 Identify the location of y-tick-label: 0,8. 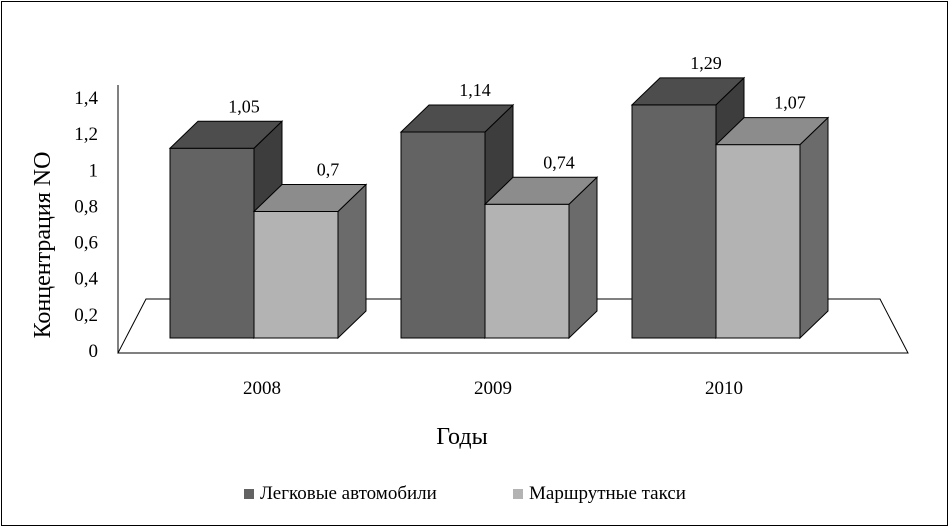
(86, 206).